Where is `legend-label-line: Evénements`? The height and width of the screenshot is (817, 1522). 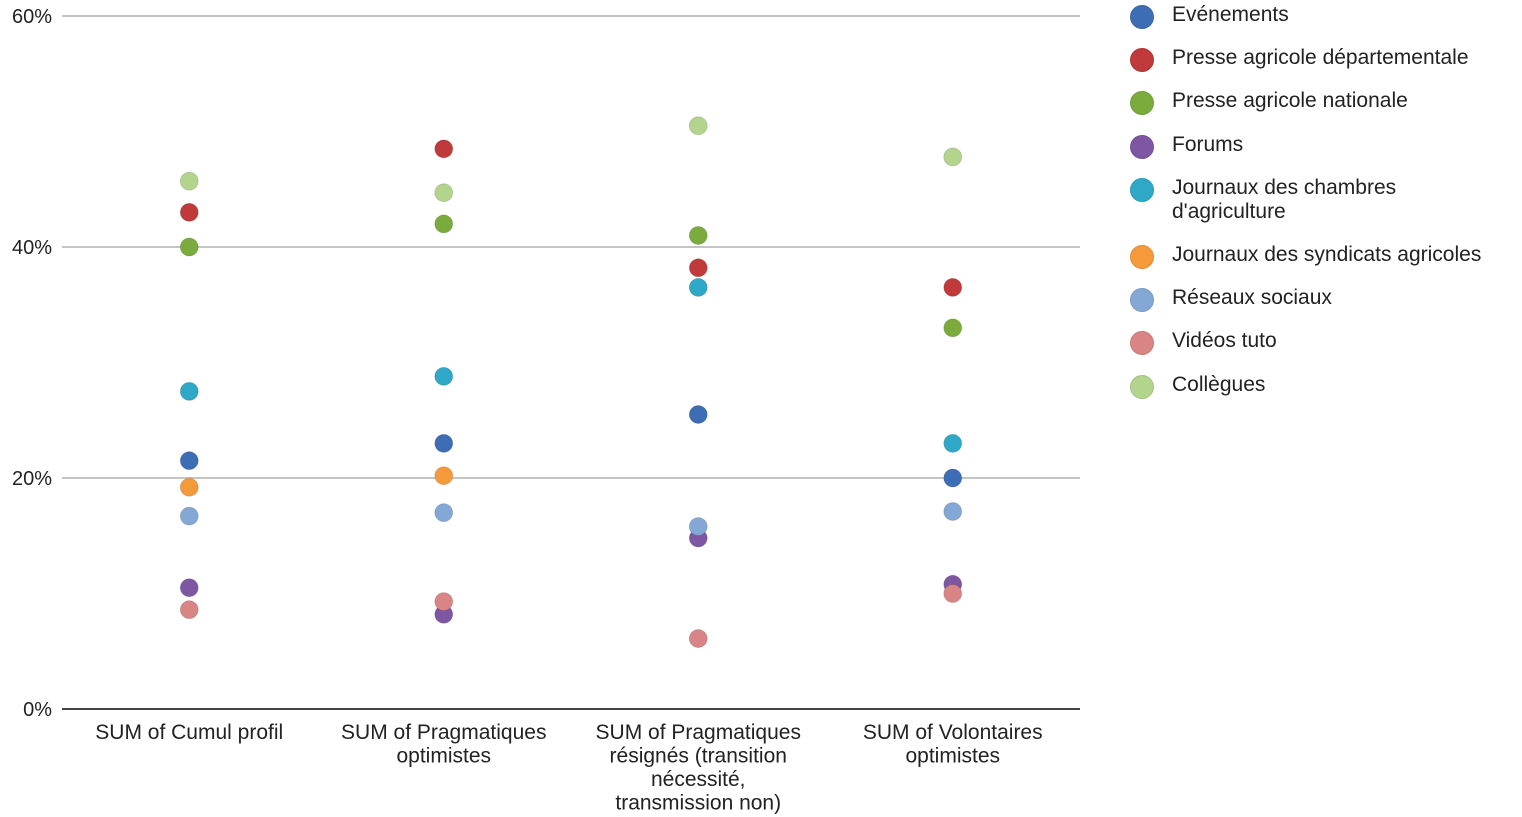
legend-label-line: Evénements is located at coordinates (1230, 14).